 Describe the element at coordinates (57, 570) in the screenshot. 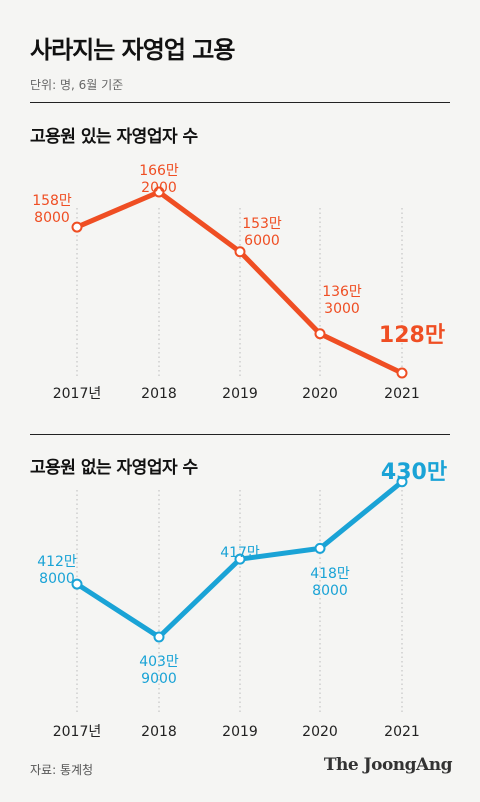

I see `data-label: 412만 8000` at that location.